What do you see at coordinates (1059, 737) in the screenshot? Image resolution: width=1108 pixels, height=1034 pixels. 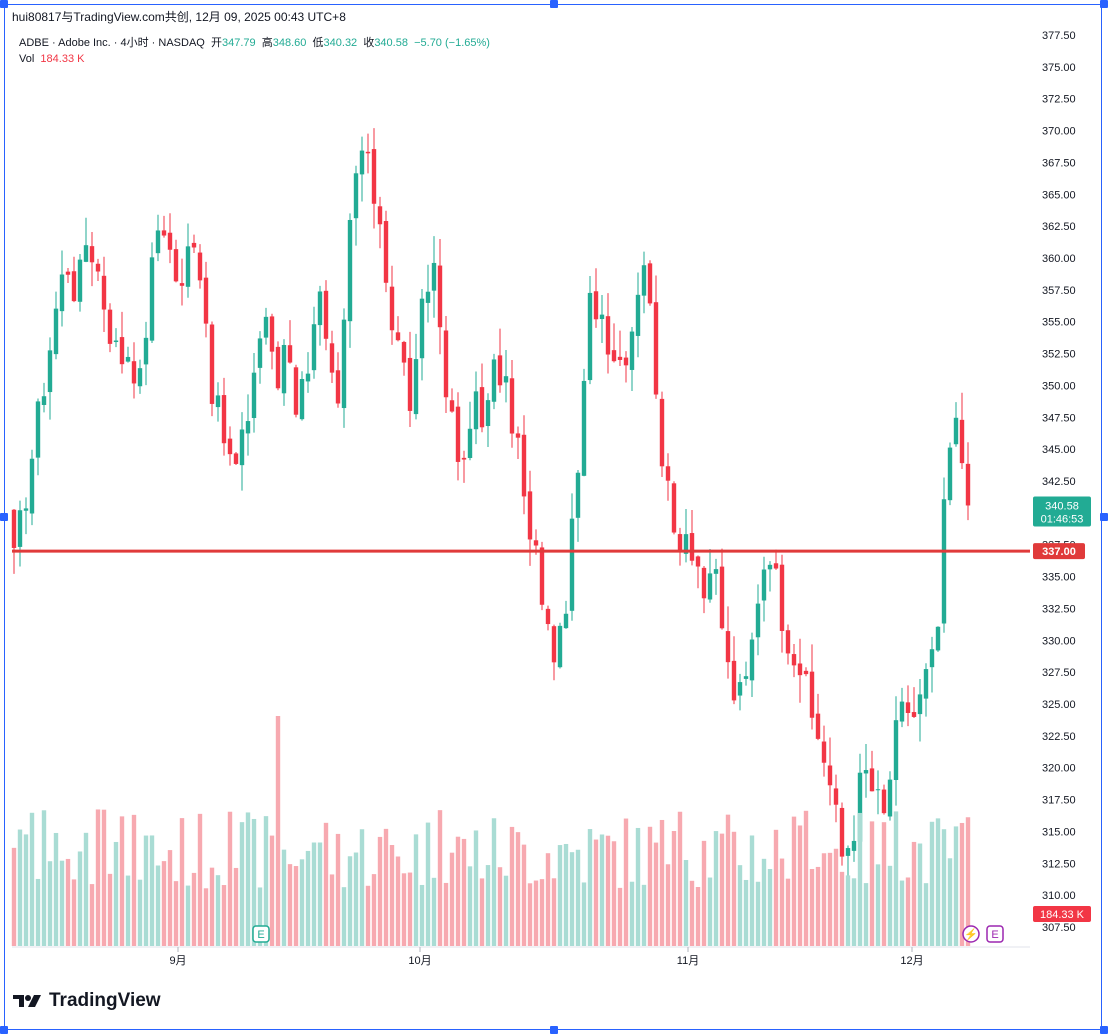 I see `y-tick-label: 322.50` at bounding box center [1059, 737].